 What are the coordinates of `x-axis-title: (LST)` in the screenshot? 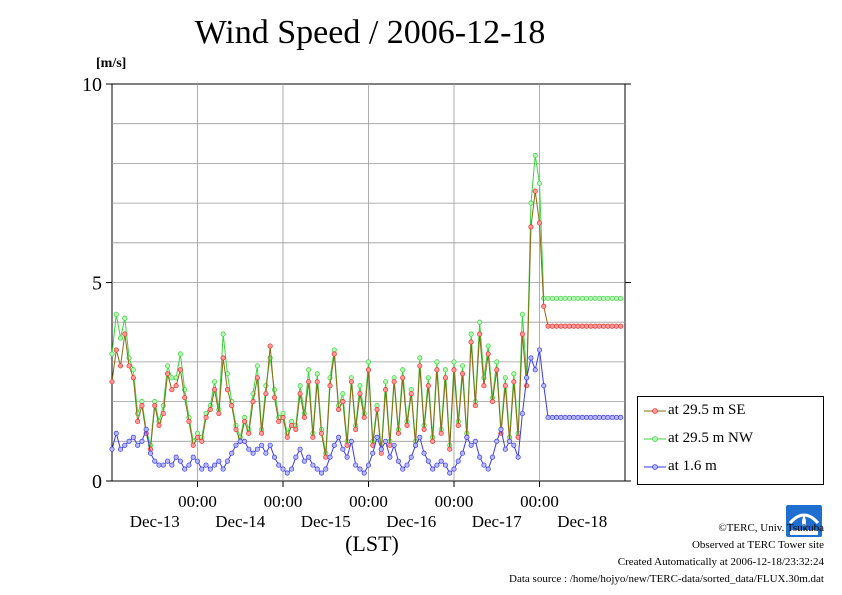 It's located at (372, 543).